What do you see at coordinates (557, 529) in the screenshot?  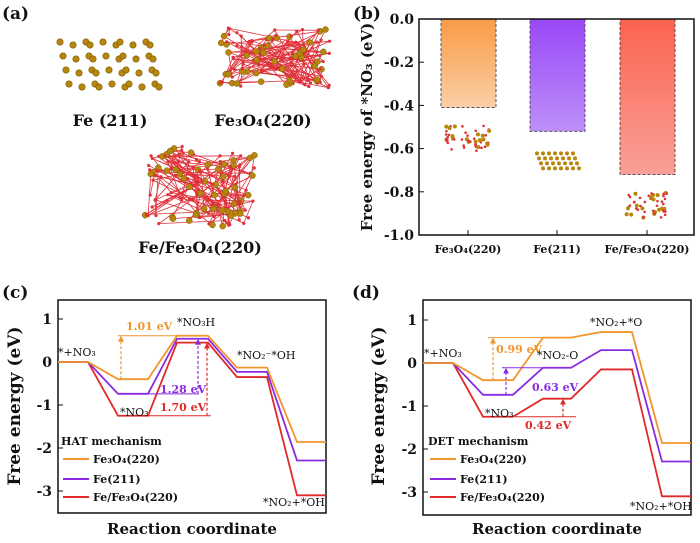 I see `d-xlabel: Reaction coordinate` at bounding box center [557, 529].